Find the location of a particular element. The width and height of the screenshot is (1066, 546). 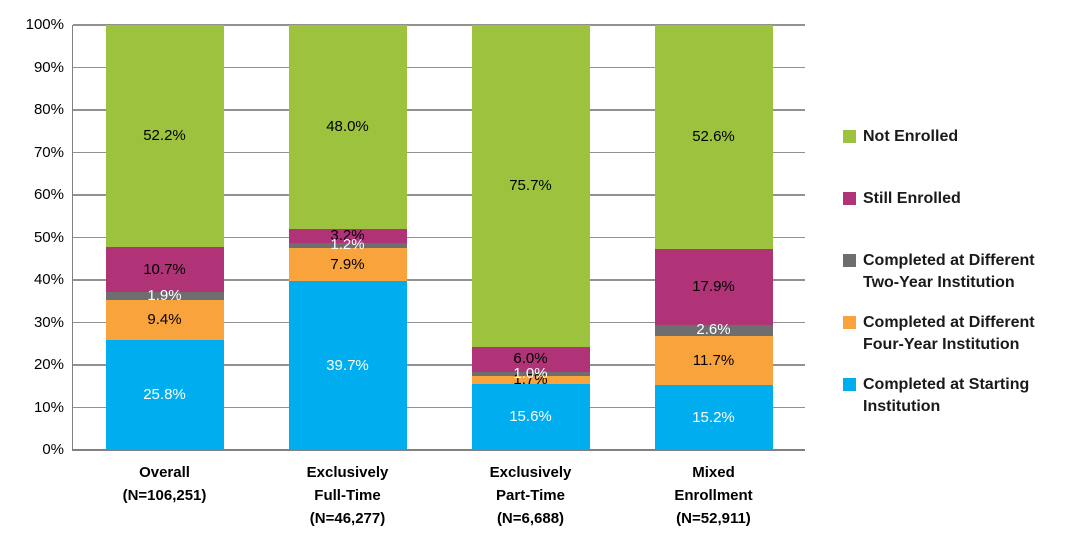

y-tick-label: 60% is located at coordinates (48, 194).